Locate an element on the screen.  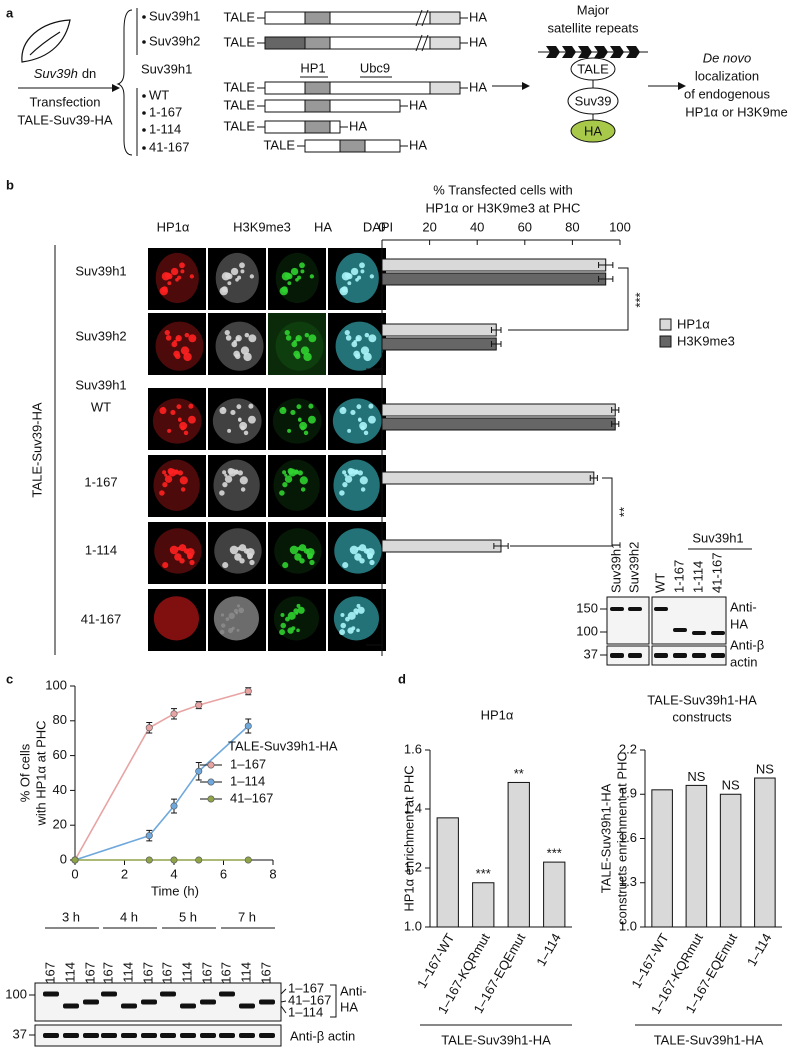
significance: *** is located at coordinates (483, 873).